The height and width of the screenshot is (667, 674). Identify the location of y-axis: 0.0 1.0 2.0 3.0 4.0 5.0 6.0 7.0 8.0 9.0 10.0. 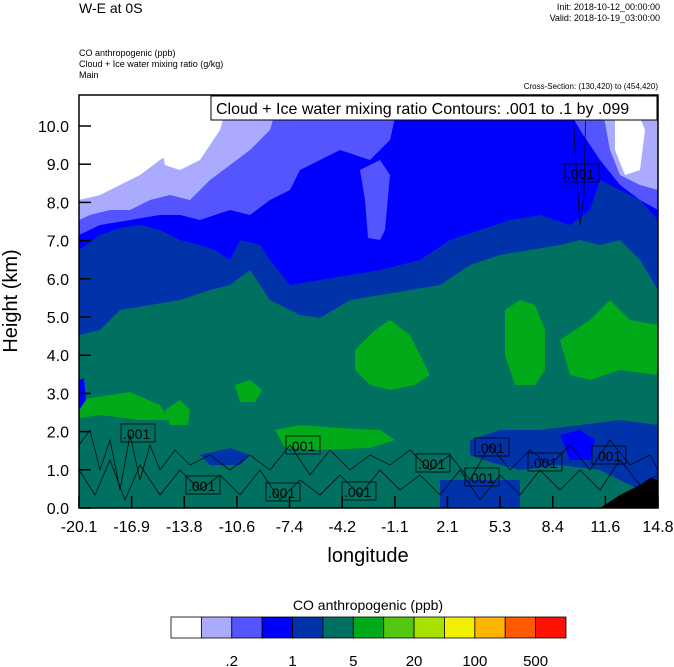
(64, 318).